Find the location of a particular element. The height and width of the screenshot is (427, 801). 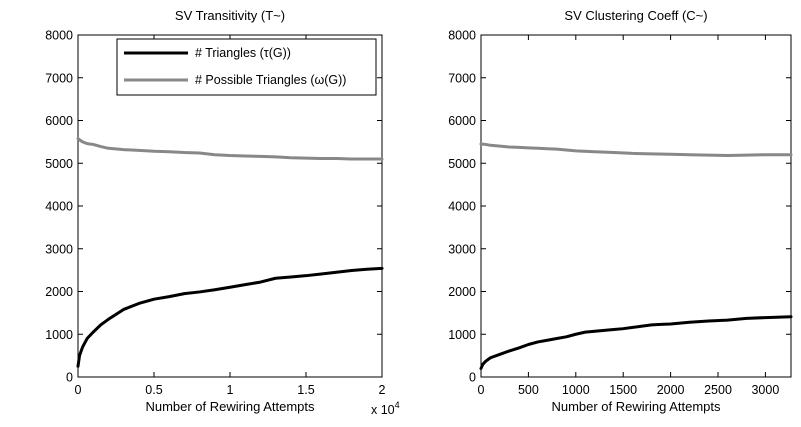

x-tick-label: 3000 is located at coordinates (765, 390).